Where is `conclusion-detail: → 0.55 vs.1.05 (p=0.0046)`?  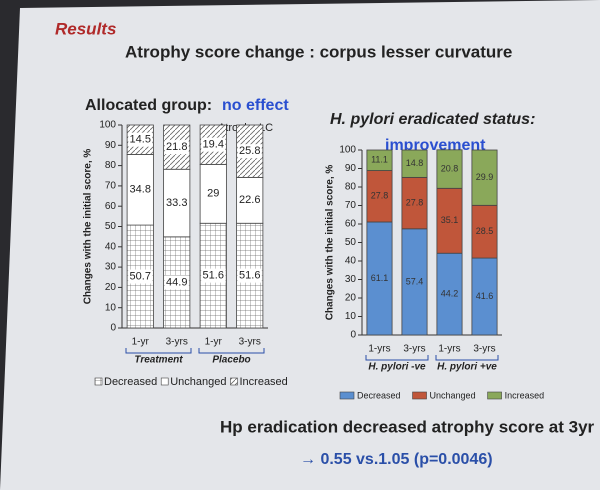 conclusion-detail: → 0.55 vs.1.05 (p=0.0046) is located at coordinates (396, 459).